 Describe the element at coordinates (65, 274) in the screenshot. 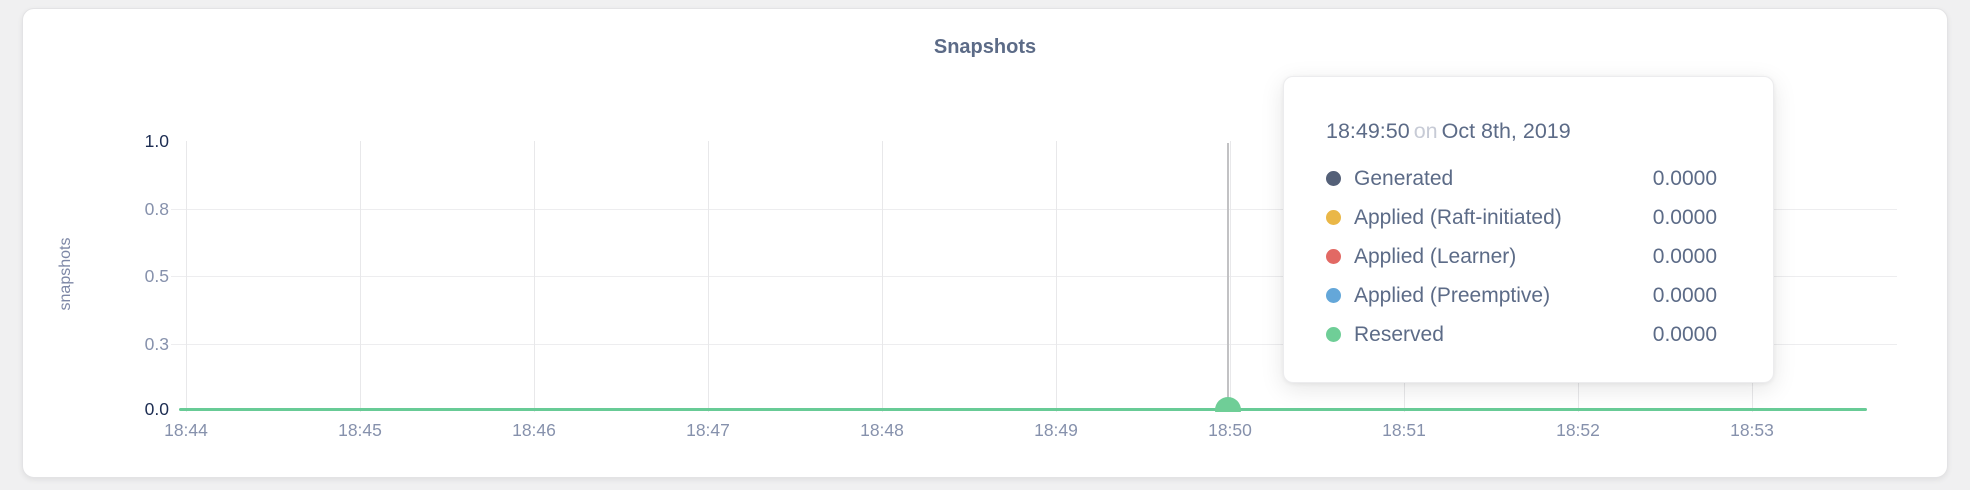

I see `y-axis-label: snapshots` at that location.